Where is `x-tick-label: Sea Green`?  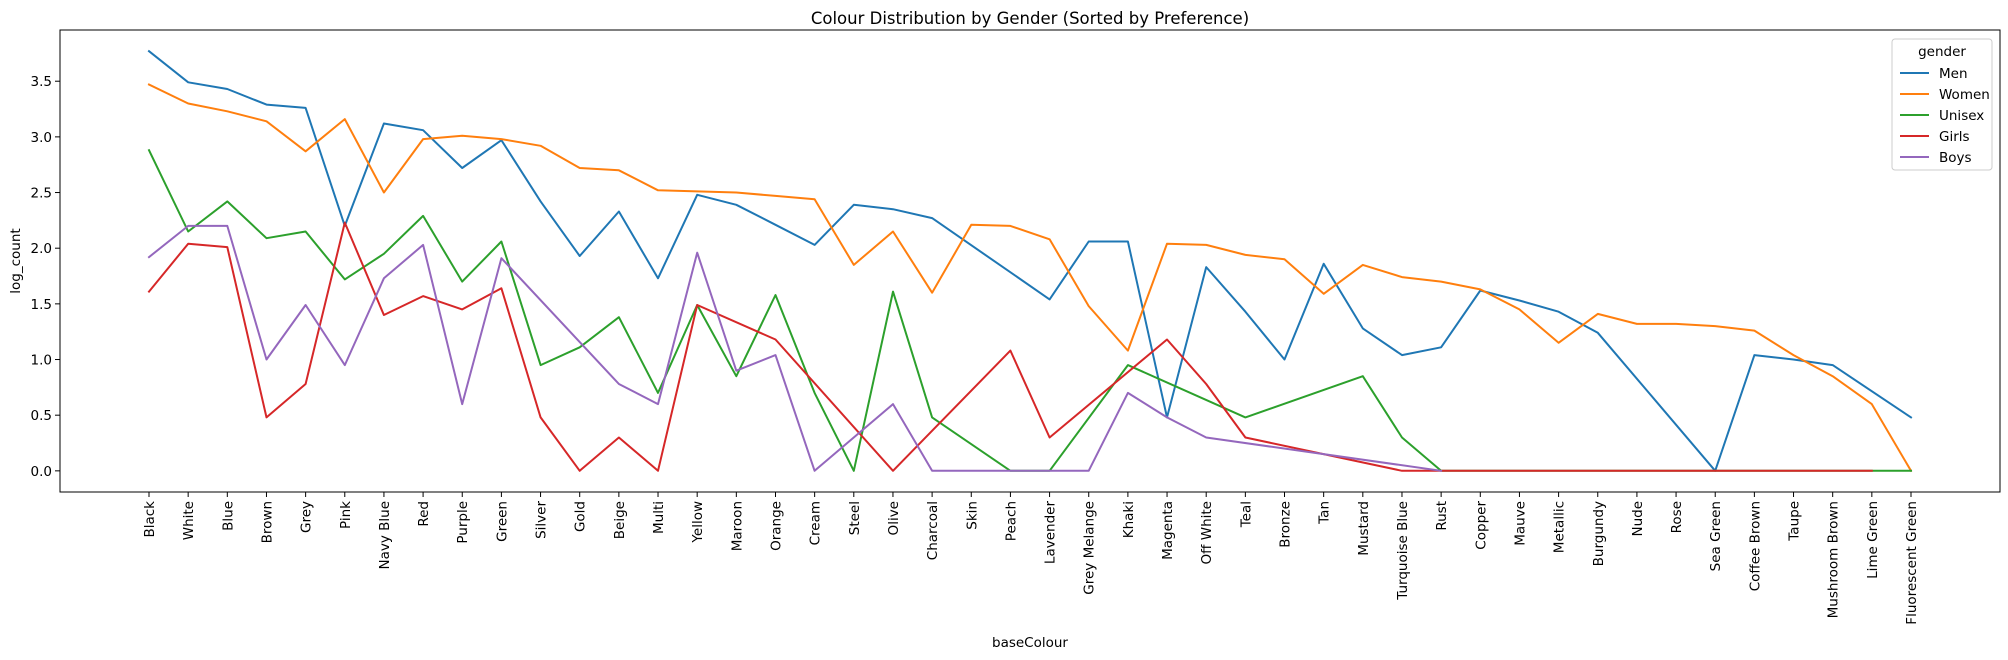 x-tick-label: Sea Green is located at coordinates (1716, 536).